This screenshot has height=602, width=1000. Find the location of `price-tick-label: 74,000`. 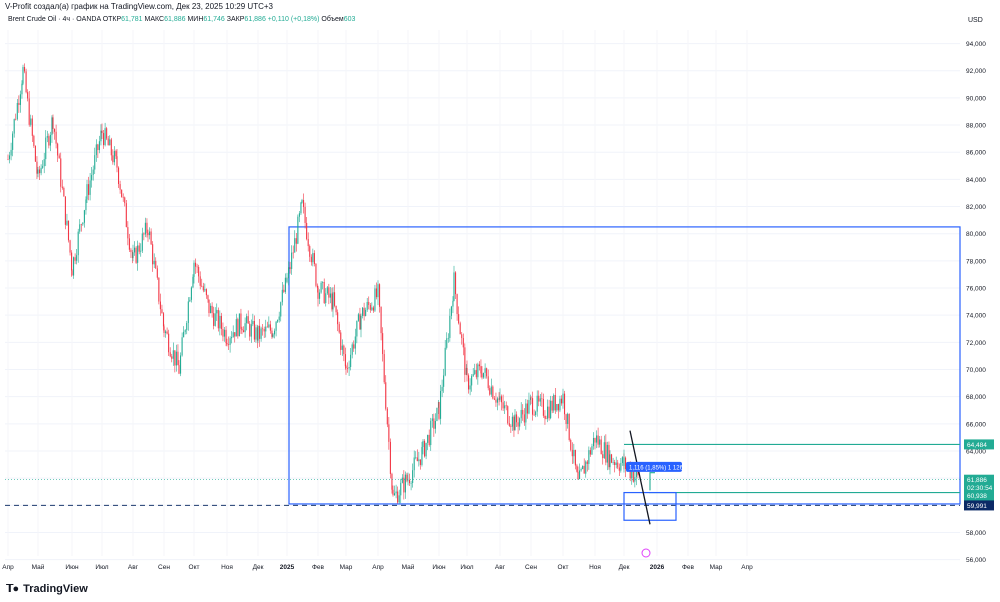

price-tick-label: 74,000 is located at coordinates (976, 316).